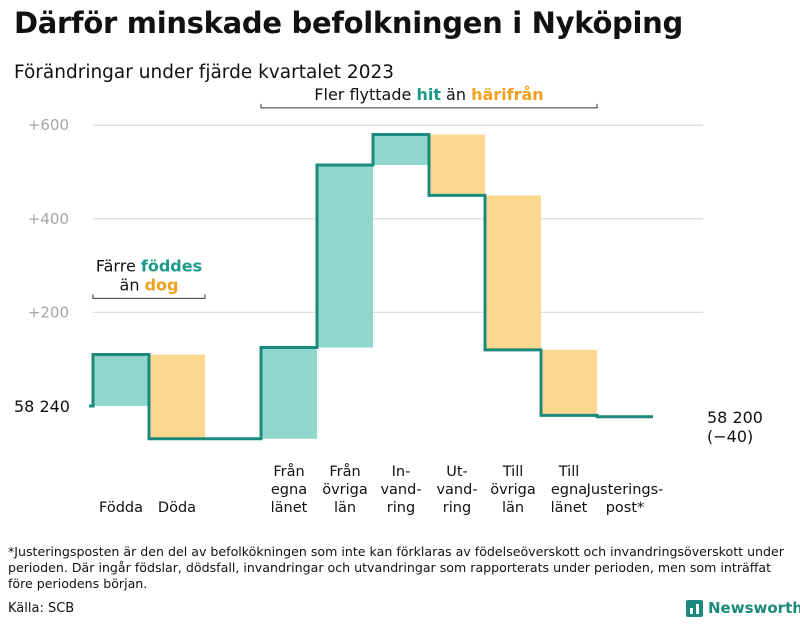 The width and height of the screenshot is (800, 625). I want to click on annotation-span: hit, so click(428, 94).